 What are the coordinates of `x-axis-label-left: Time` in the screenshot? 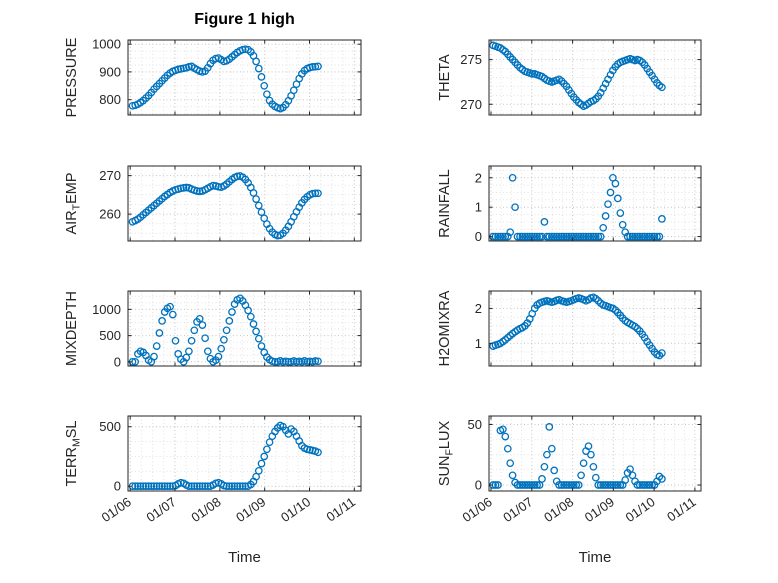 It's located at (244, 557).